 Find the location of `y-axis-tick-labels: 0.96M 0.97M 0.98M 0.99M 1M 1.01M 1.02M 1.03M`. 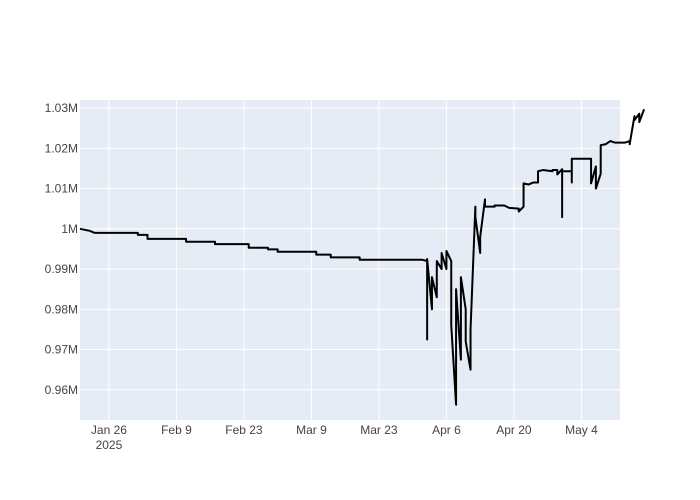

y-axis-tick-labels: 0.96M 0.97M 0.98M 0.99M 1M 1.01M 1.02M 1.03M is located at coordinates (61, 249).